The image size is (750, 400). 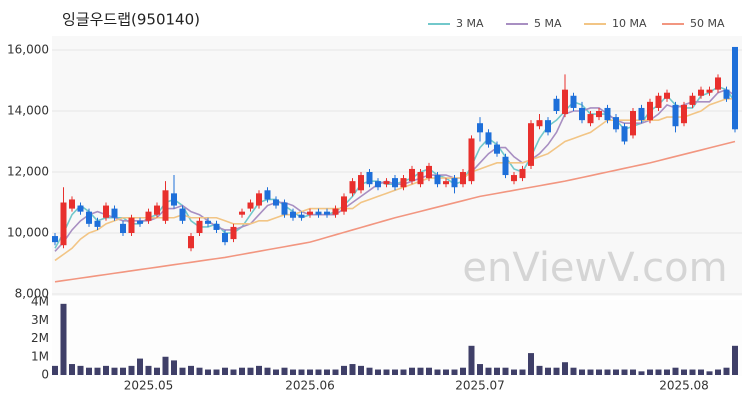 I want to click on y-tick-label: 0, so click(x=45, y=375).